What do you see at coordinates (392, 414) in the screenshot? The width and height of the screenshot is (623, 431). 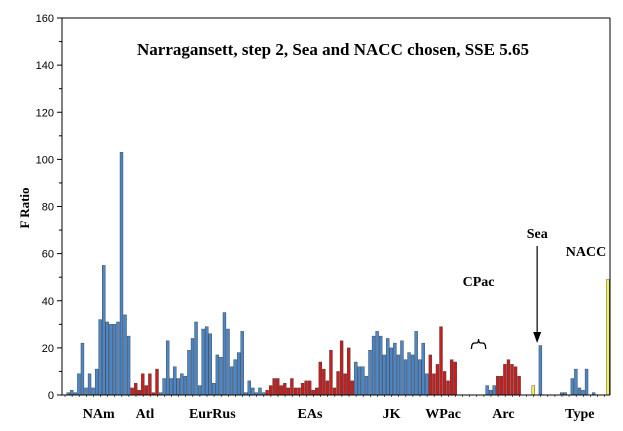 I see `x-group-label: JK` at bounding box center [392, 414].